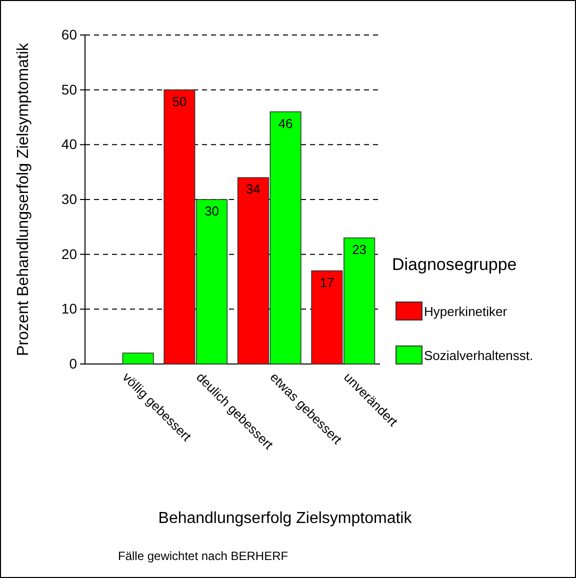 Image resolution: width=576 pixels, height=578 pixels. I want to click on text: Fälle gewichtet nach BERHERF, so click(203, 556).